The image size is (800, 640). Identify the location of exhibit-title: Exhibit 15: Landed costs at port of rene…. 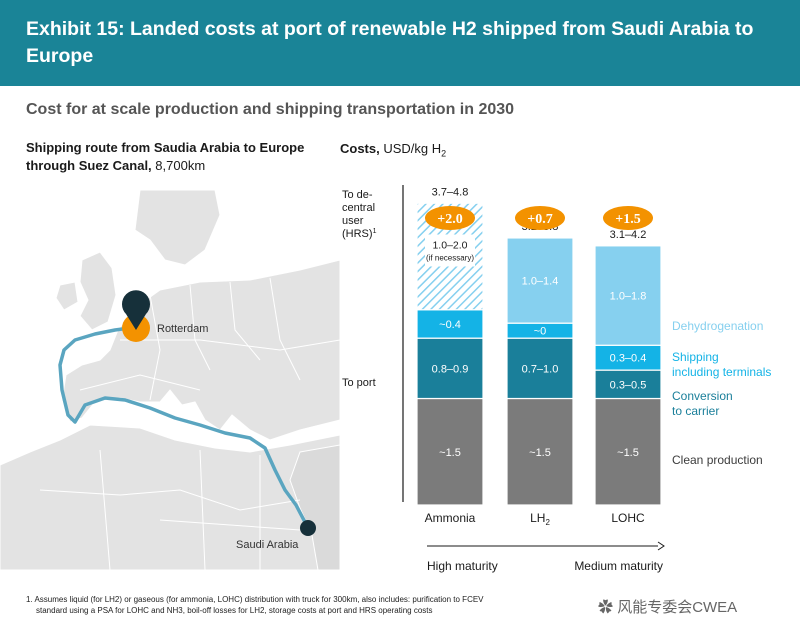
(390, 42).